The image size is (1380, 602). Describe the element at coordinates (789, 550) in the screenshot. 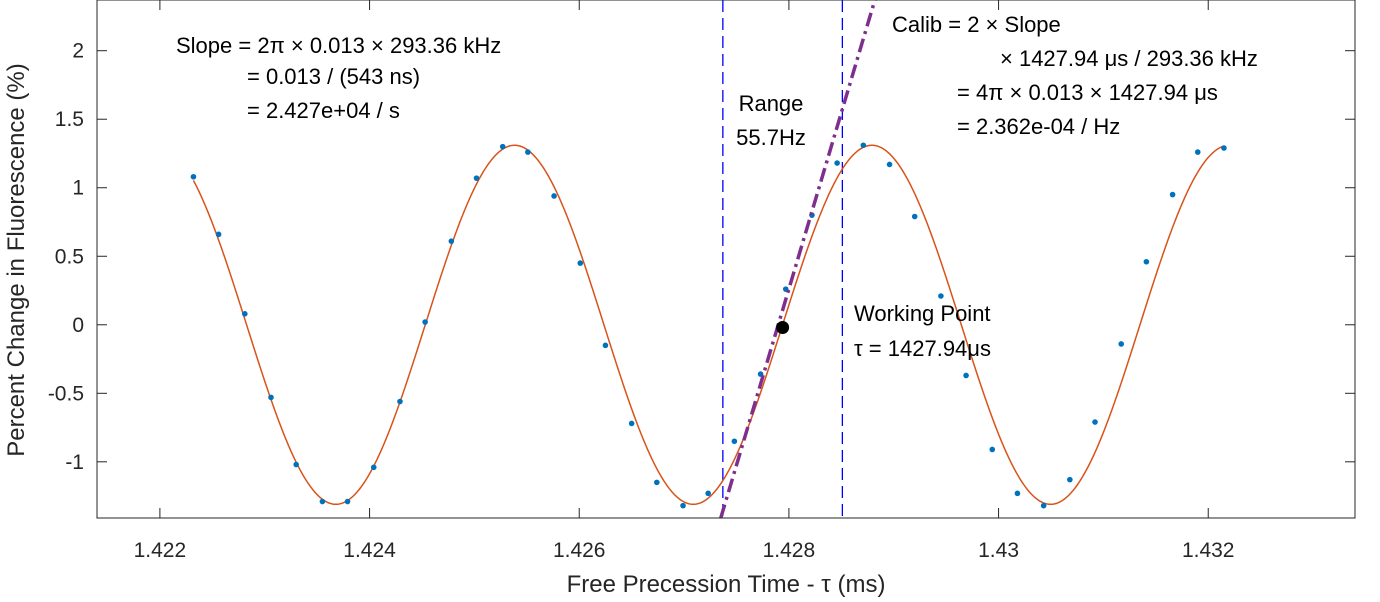

I see `x-tick-label: 1.428` at that location.